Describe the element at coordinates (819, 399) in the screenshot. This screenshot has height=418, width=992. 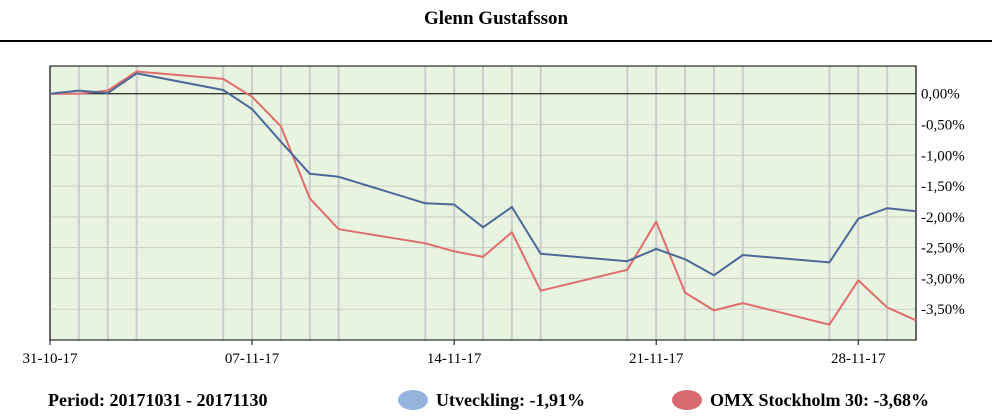
I see `legend-label-omx: OMX Stockholm 30: -3,68%` at that location.